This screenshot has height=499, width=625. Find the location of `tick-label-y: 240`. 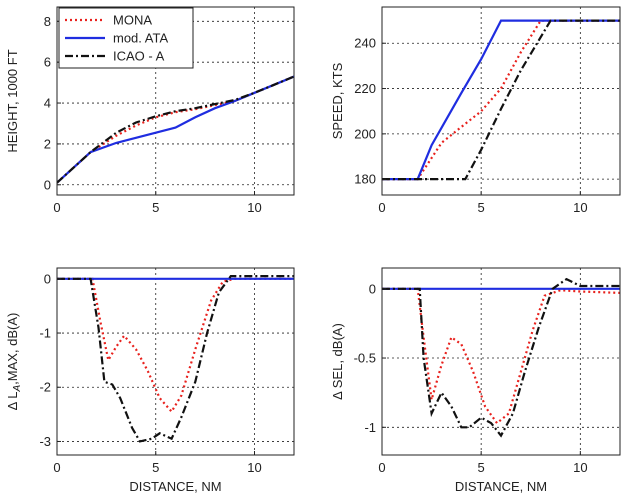

tick-label-y: 240 is located at coordinates (365, 43).